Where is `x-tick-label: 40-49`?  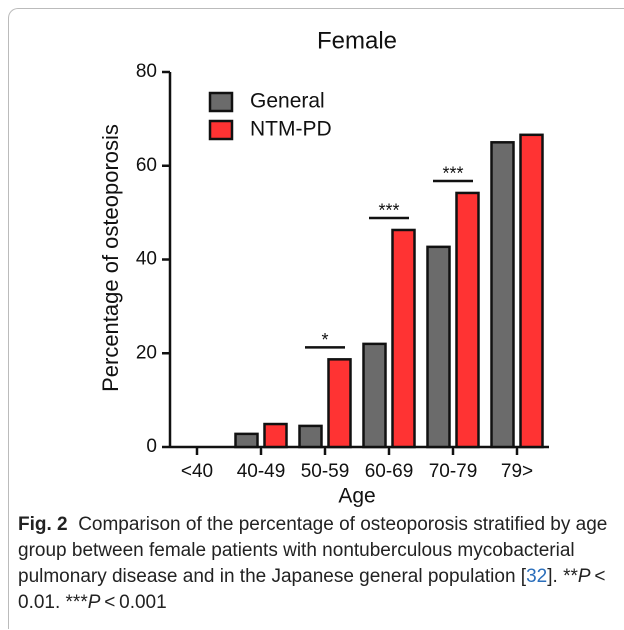
x-tick-label: 40-49 is located at coordinates (261, 471).